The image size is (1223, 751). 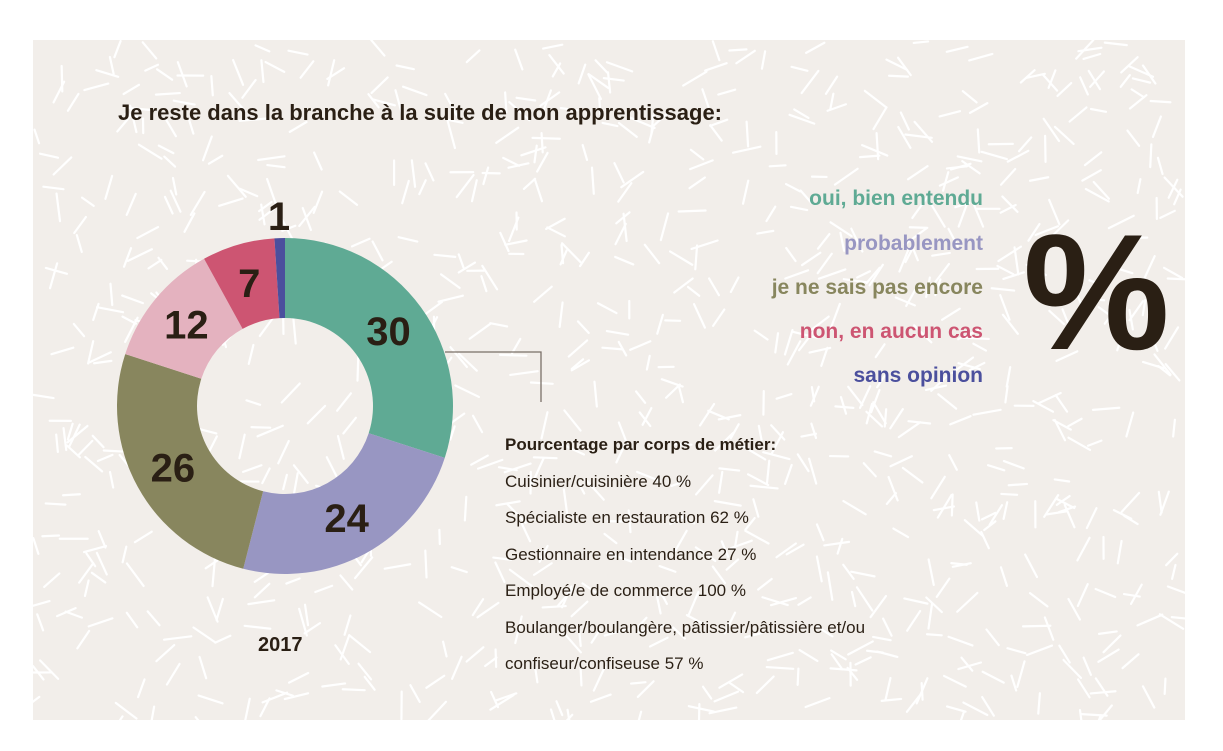 I want to click on legend-item: je ne sais pas encore, so click(x=877, y=287).